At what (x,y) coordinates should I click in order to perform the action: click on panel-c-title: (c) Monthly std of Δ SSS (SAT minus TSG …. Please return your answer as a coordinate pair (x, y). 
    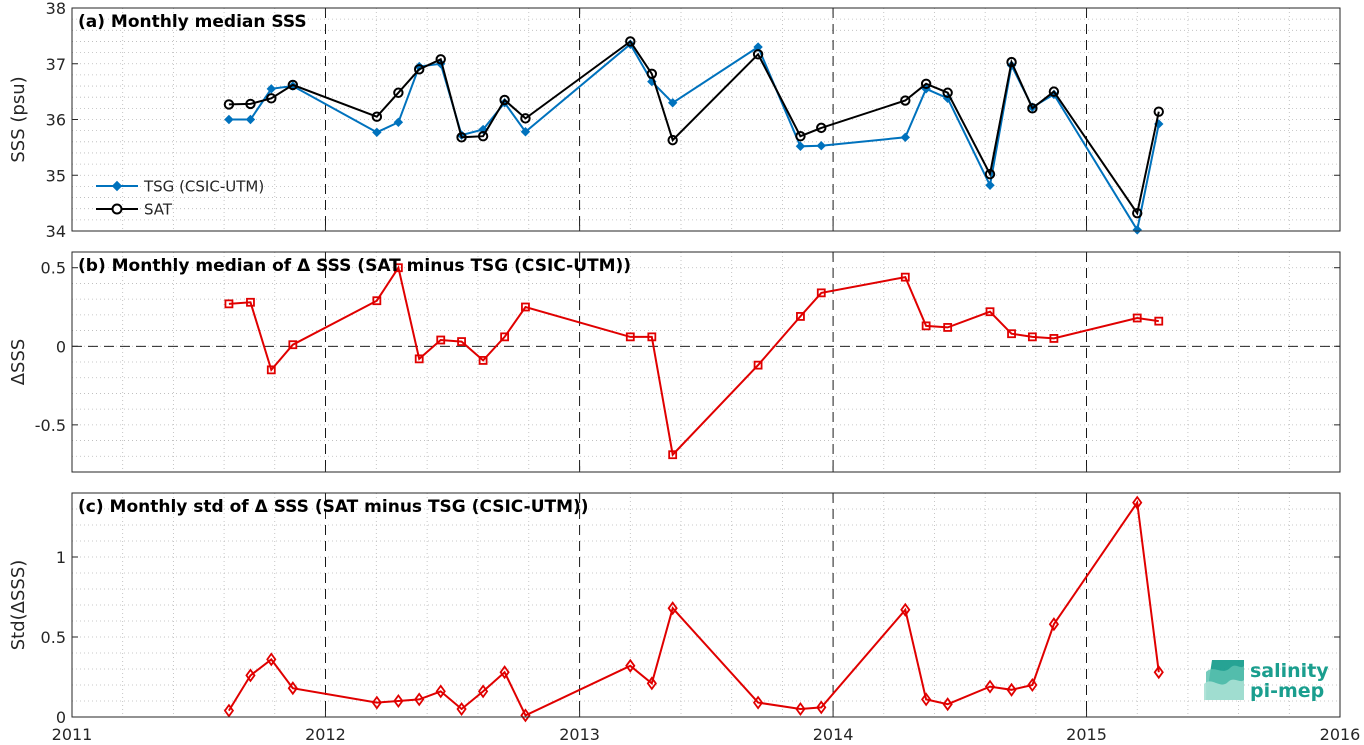
    Looking at the image, I should click on (333, 507).